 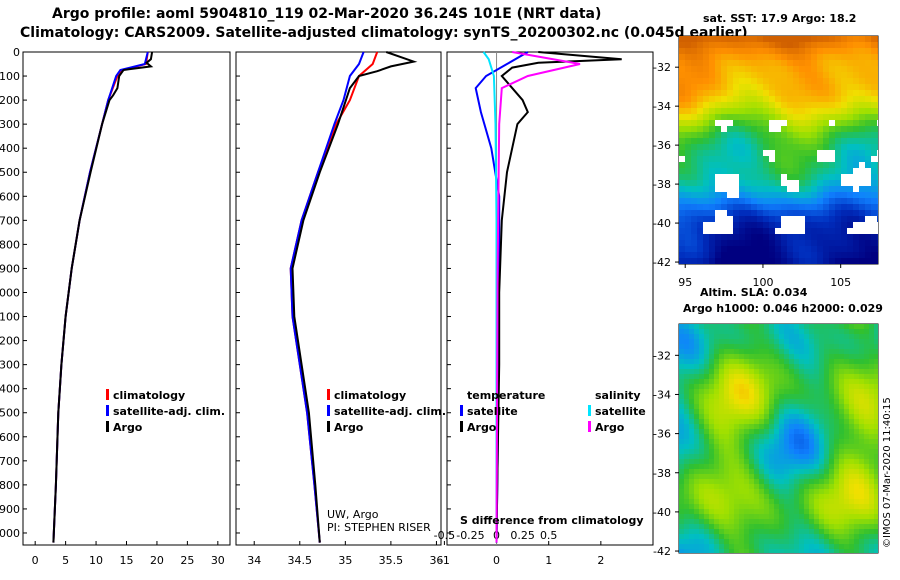 I want to click on legend-label-satellite-adj: satellite-adj. clim., so click(x=169, y=411).